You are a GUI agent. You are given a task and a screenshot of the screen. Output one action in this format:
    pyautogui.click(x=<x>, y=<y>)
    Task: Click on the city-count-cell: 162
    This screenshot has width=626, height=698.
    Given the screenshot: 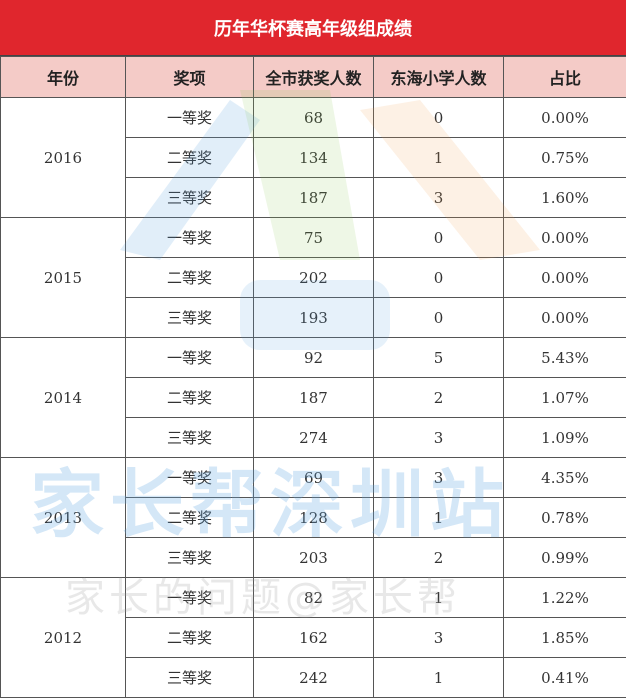 What is the action you would take?
    pyautogui.click(x=314, y=638)
    